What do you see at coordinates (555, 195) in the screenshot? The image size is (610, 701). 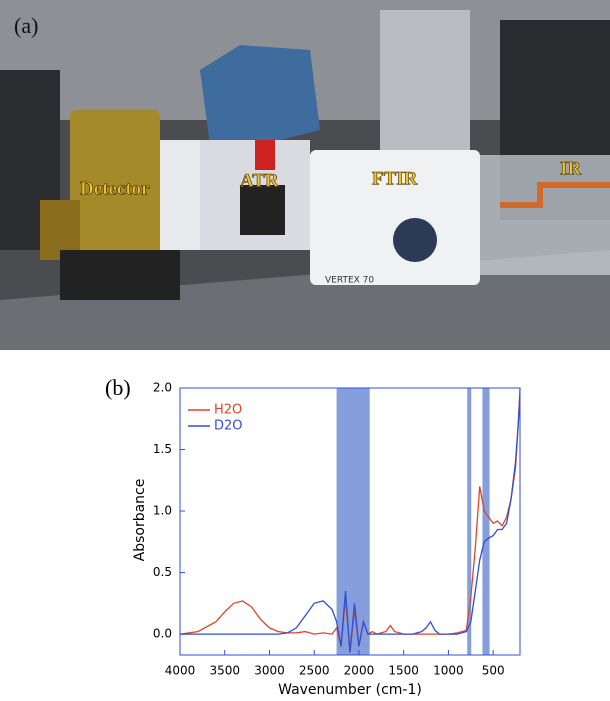 I see `ir-beam` at bounding box center [555, 195].